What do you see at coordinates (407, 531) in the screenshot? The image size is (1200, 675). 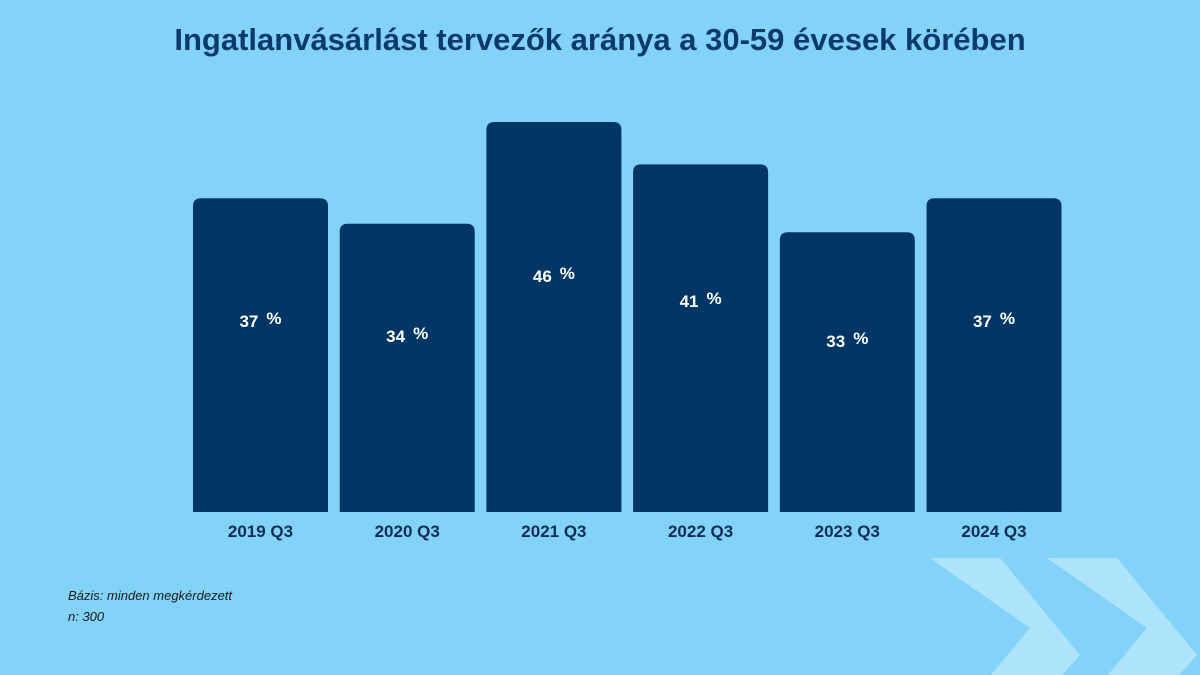 I see `x-tick-label: 2020 Q3` at bounding box center [407, 531].